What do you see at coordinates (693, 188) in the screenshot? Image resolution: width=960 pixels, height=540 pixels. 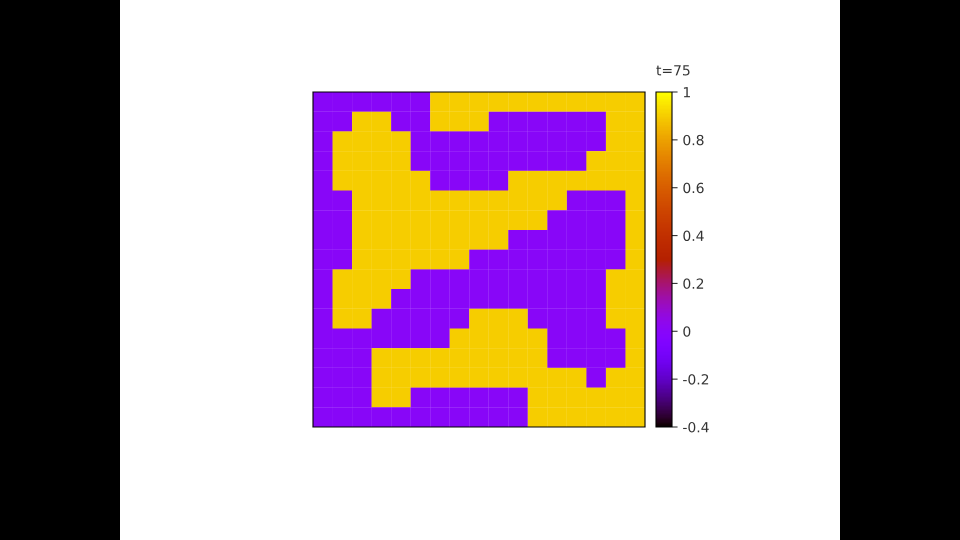 I see `color-bar-label: 0.6` at bounding box center [693, 188].